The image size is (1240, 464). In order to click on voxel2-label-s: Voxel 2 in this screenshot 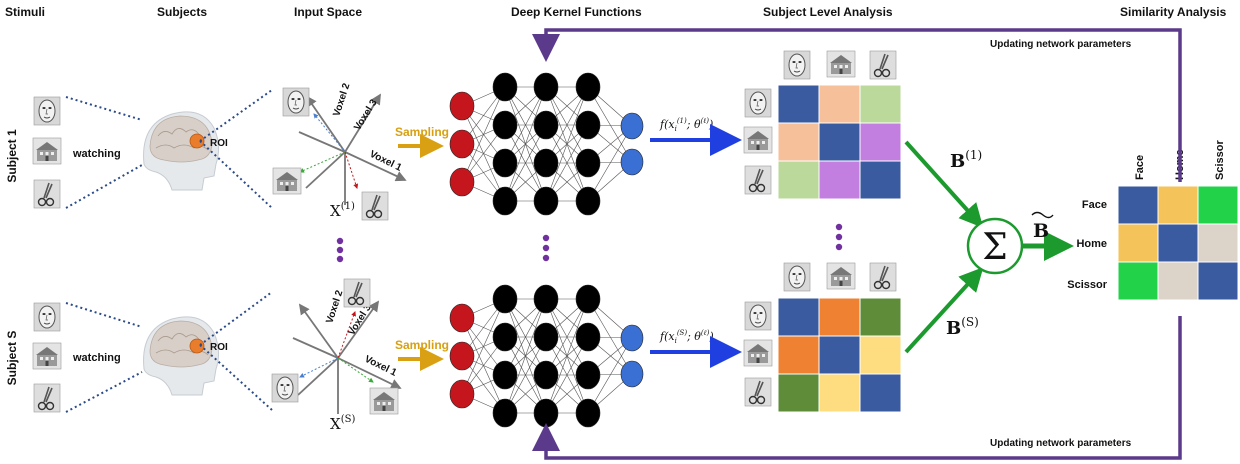, I will do `click(334, 307)`.